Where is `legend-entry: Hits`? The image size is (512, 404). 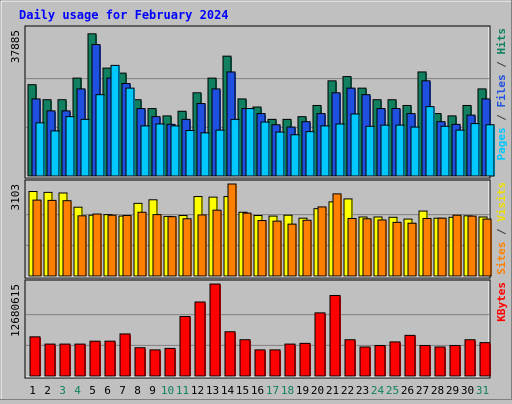 legend-entry: Hits is located at coordinates (501, 41).